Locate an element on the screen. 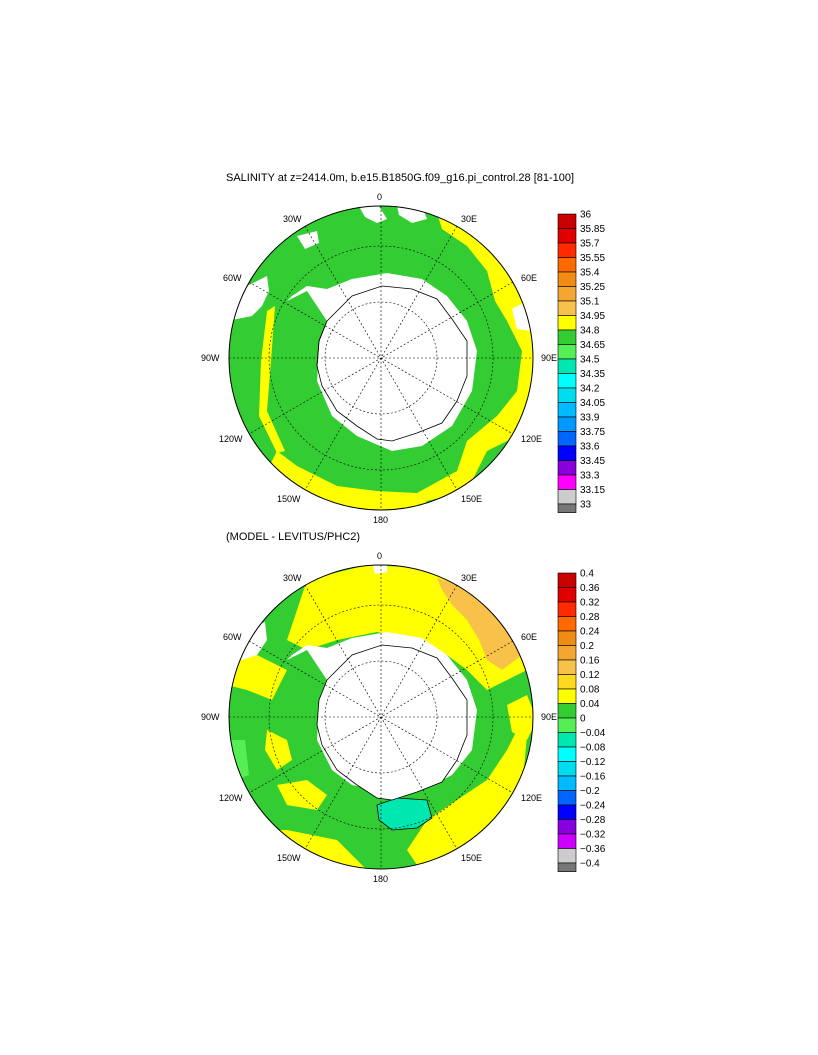 This screenshot has height=1055, width=818. colorbar-tick-label: 0.36 is located at coordinates (590, 588).